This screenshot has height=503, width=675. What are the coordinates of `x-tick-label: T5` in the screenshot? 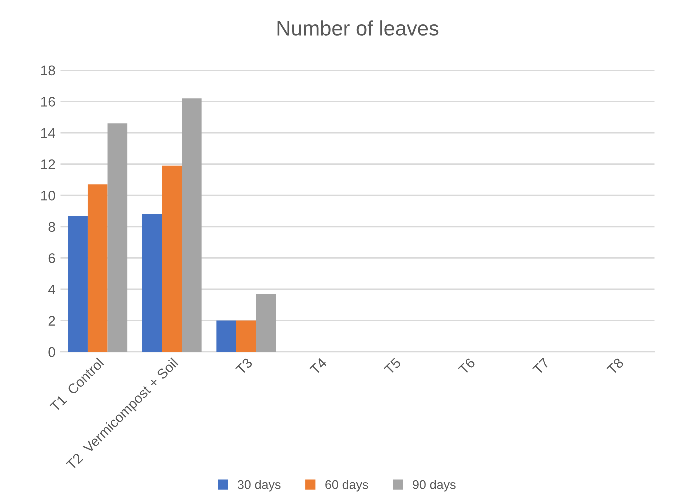 It's located at (393, 367).